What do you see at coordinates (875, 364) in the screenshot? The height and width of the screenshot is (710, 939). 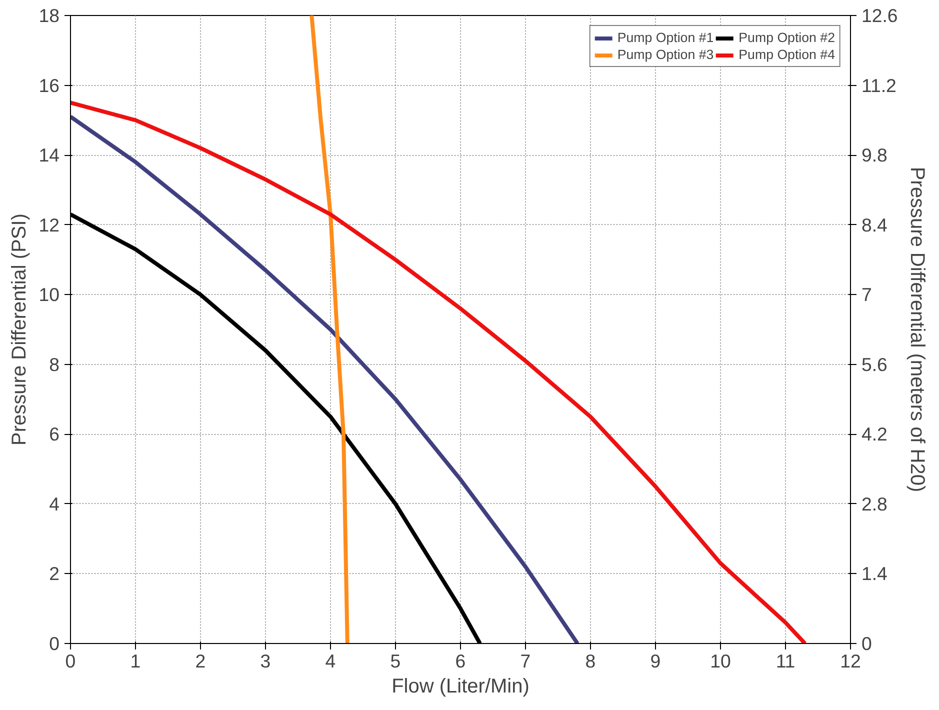 I see `y2-tick-label: 5.6` at bounding box center [875, 364].